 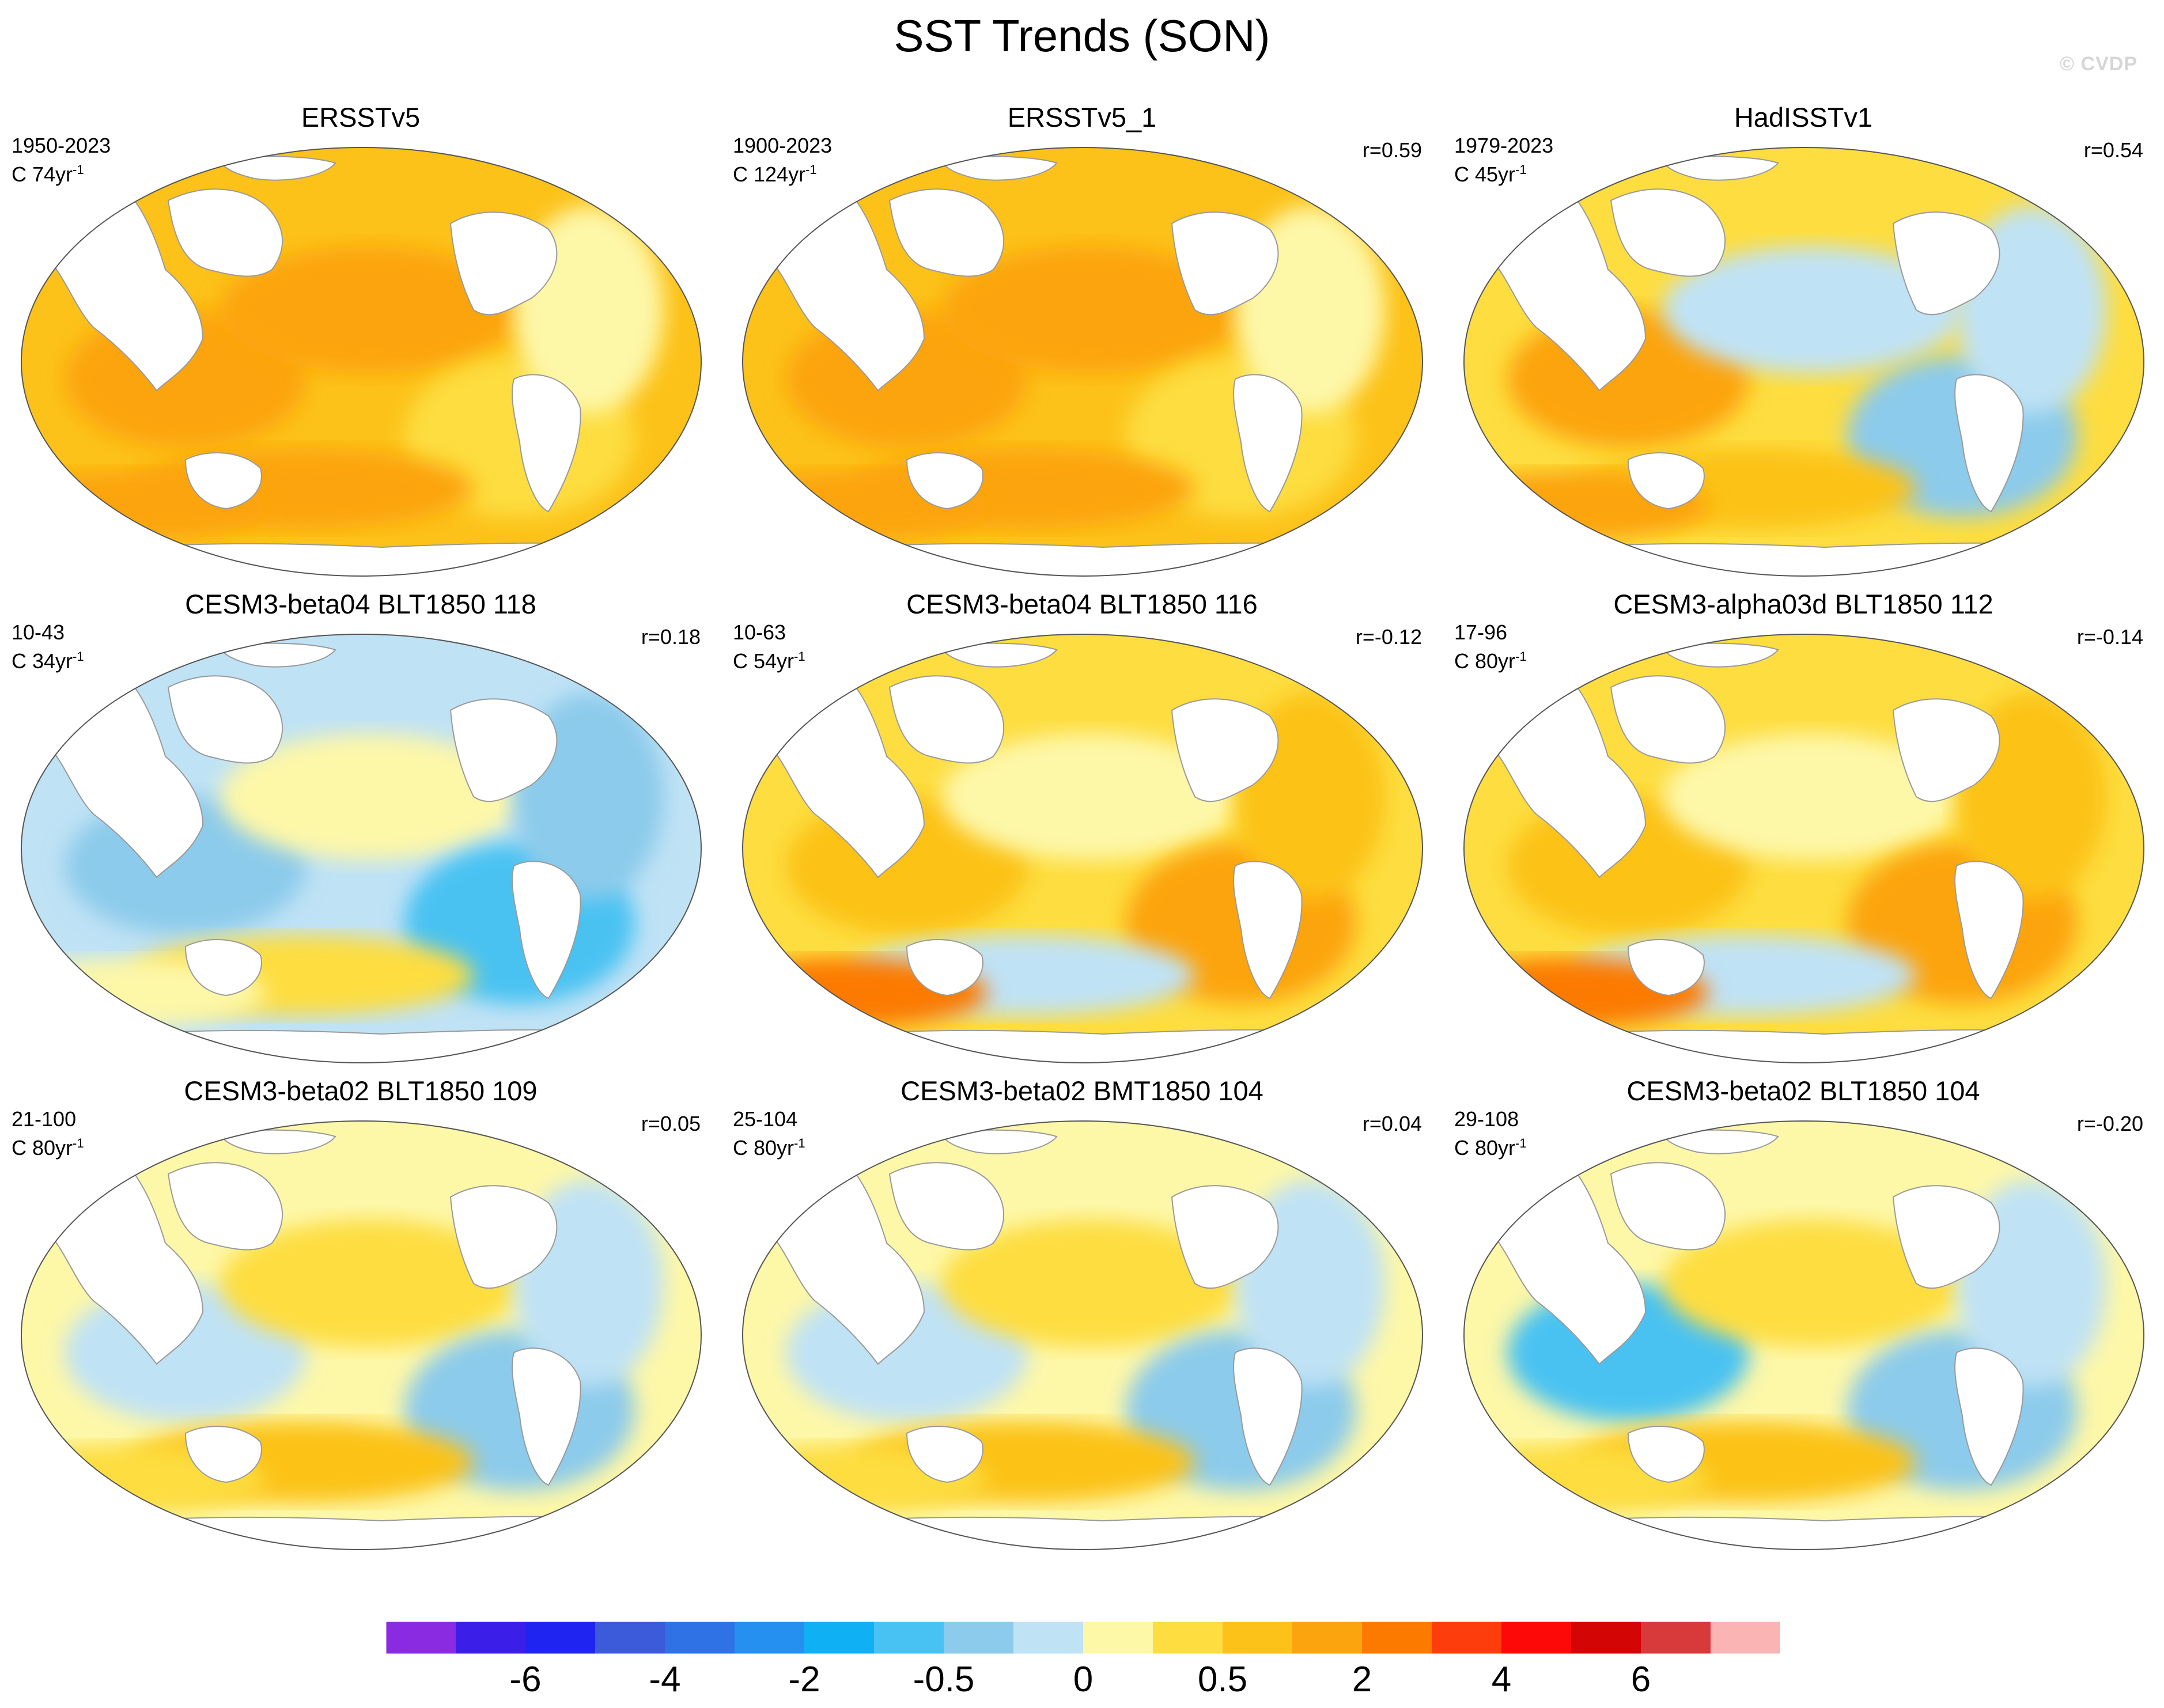 I want to click on scale-label: C 74yr-1, so click(x=48, y=174).